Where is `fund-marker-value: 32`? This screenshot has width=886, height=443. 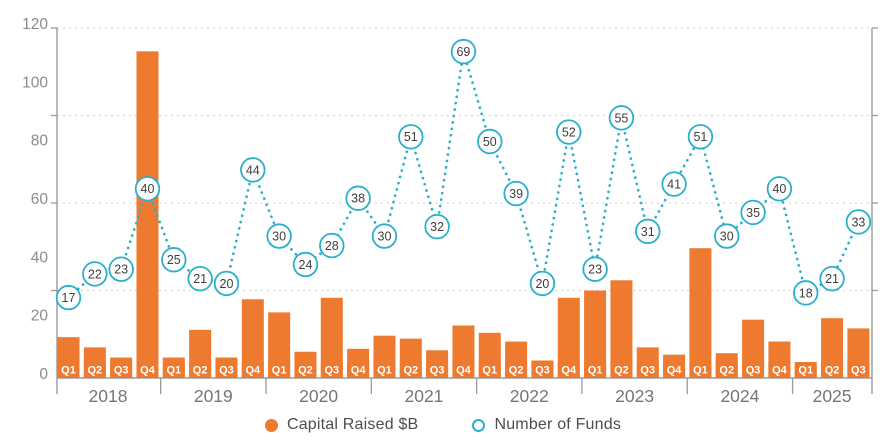 fund-marker-value: 32 is located at coordinates (437, 227).